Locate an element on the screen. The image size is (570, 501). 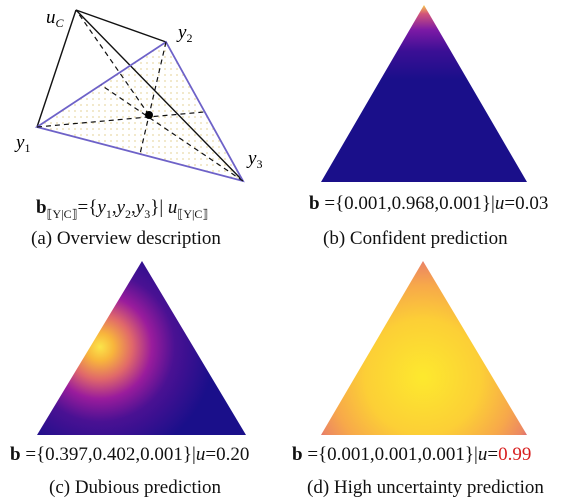
formula-dubious: b ={0.397,0.402,0.001}|u=0.20 is located at coordinates (130, 454).